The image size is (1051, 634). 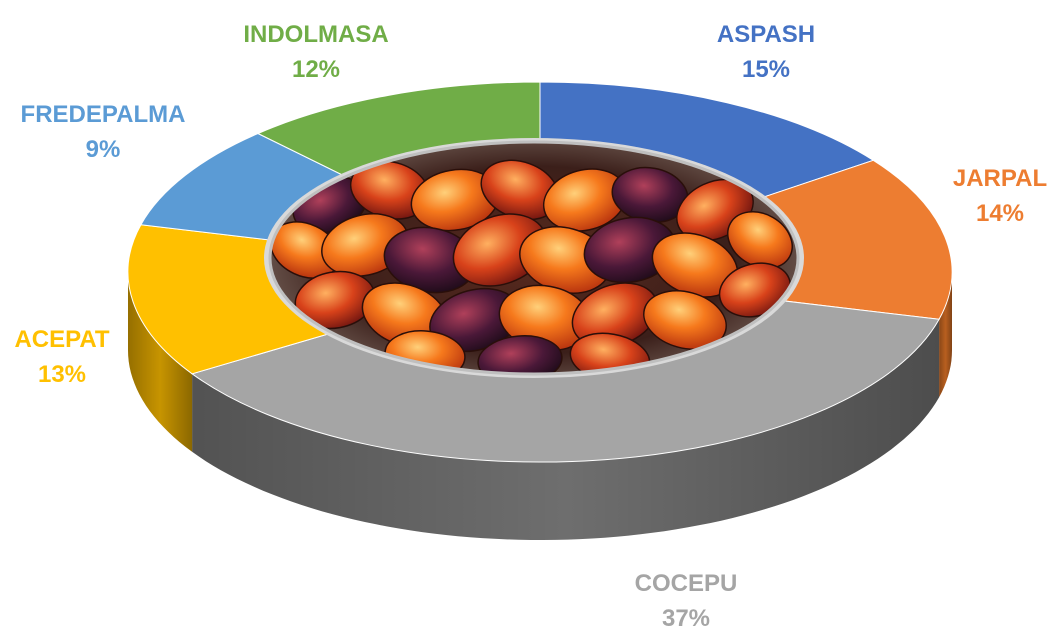 What do you see at coordinates (766, 69) in the screenshot?
I see `data-label-aspash-value: 15%` at bounding box center [766, 69].